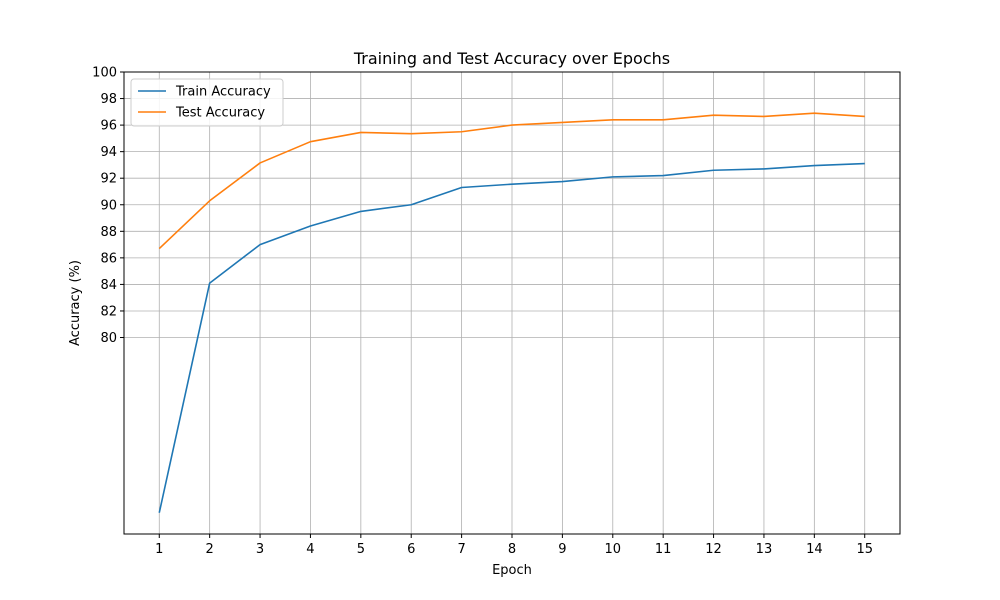 The width and height of the screenshot is (1000, 600). Describe the element at coordinates (104, 73) in the screenshot. I see `y-tick-label: 100` at that location.